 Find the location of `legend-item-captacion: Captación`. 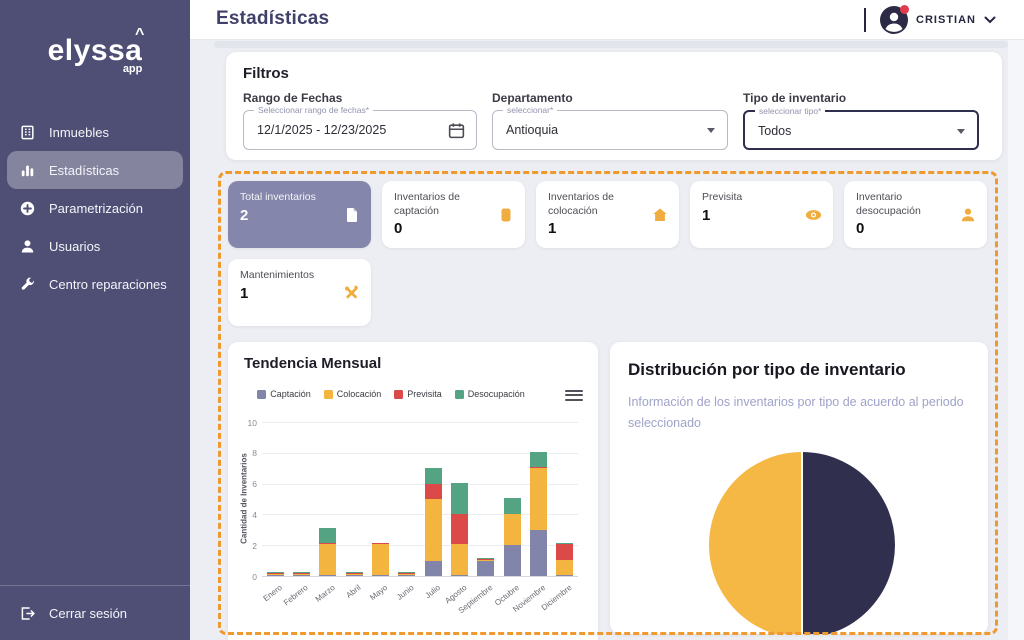

legend-item-captacion: Captación is located at coordinates (284, 394).